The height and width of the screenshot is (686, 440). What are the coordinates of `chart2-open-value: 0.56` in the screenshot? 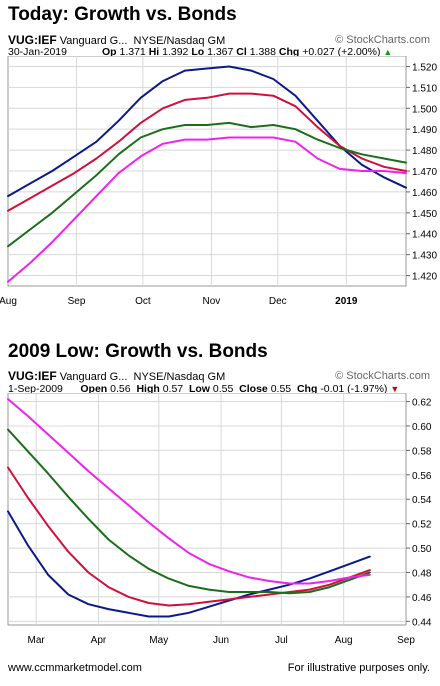 It's located at (120, 389).